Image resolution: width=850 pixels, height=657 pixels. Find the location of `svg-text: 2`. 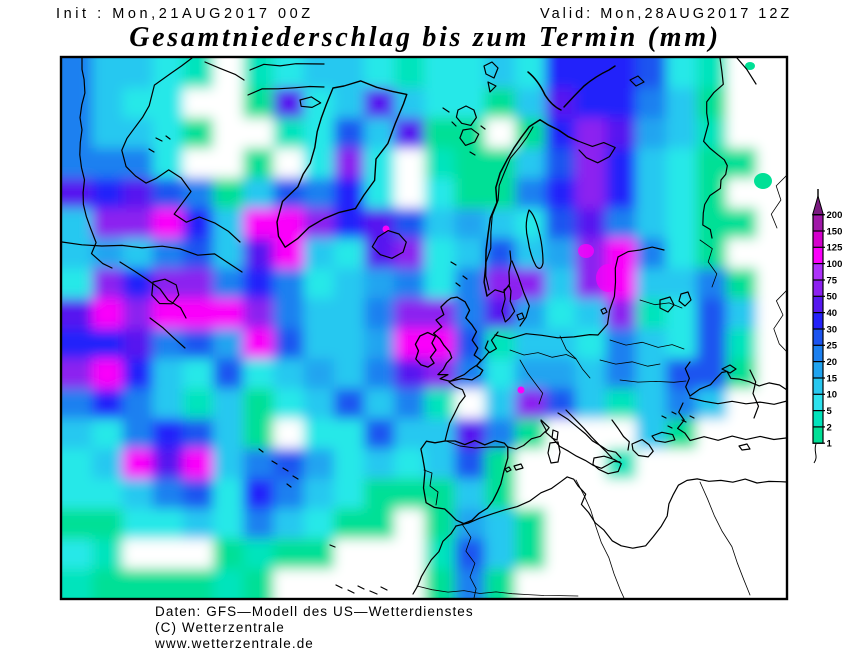

svg-text: 2 is located at coordinates (829, 427).